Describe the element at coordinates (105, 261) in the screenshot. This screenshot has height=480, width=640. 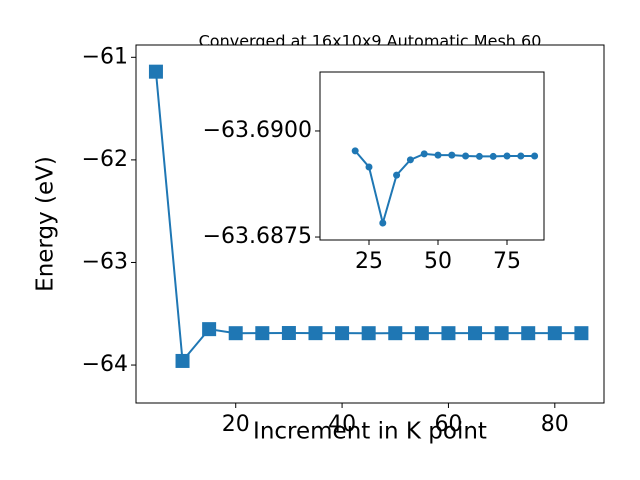
I see `y-tick-label: −63` at that location.